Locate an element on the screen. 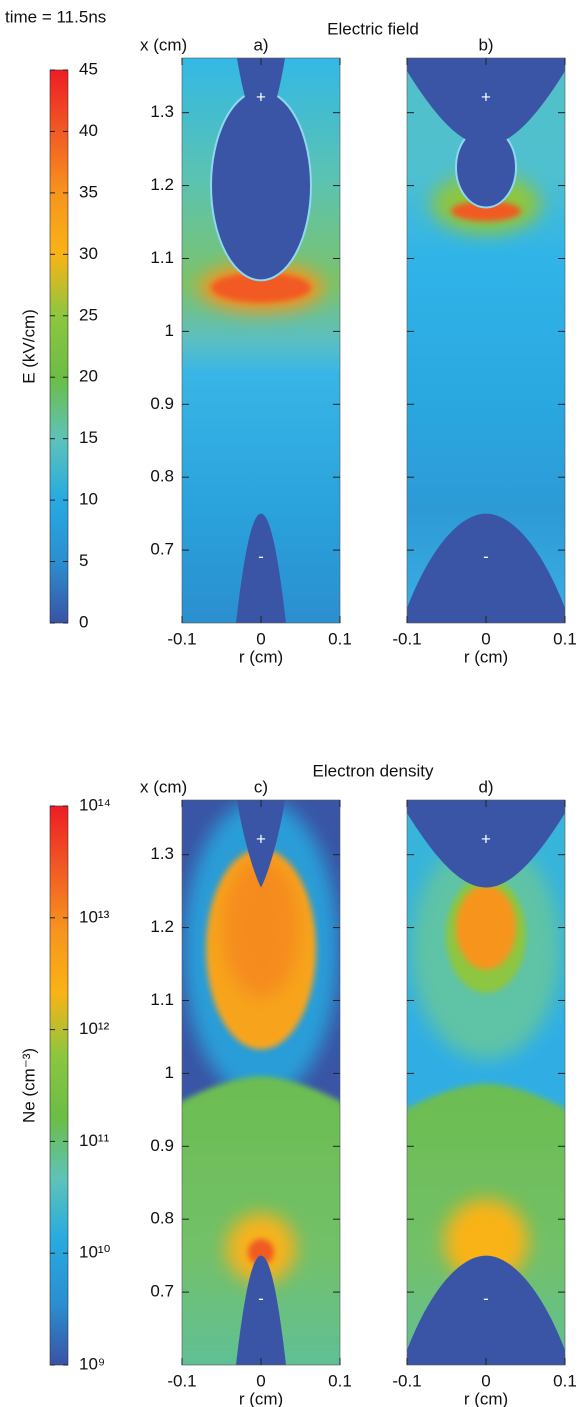 The width and height of the screenshot is (583, 1407). colorbar-tick-label: 45 is located at coordinates (88, 68).